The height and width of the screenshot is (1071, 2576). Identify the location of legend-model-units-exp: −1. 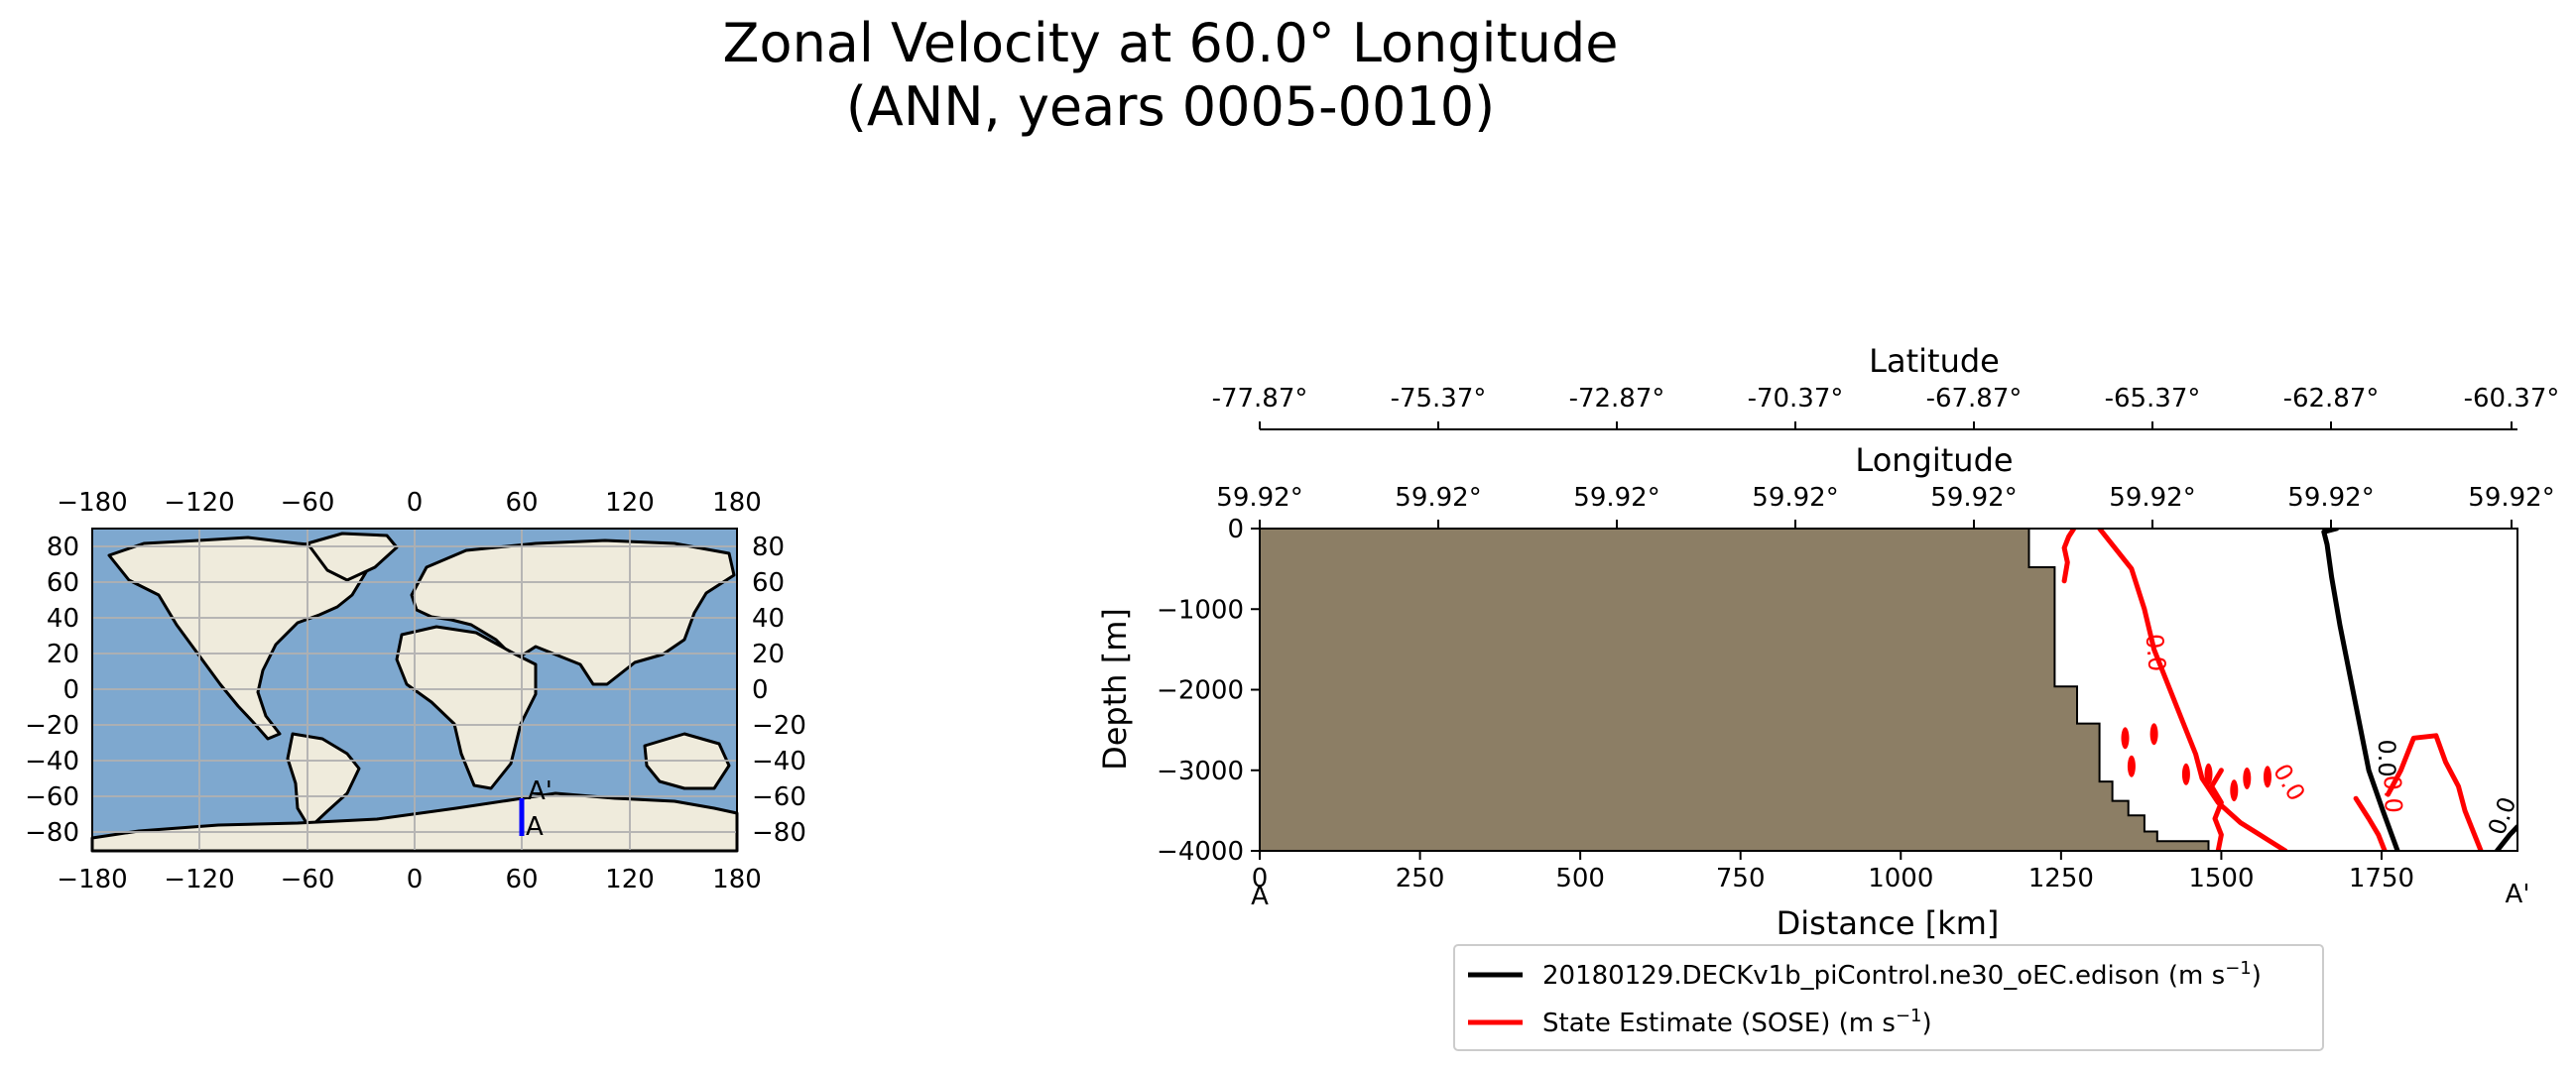
(2238, 968).